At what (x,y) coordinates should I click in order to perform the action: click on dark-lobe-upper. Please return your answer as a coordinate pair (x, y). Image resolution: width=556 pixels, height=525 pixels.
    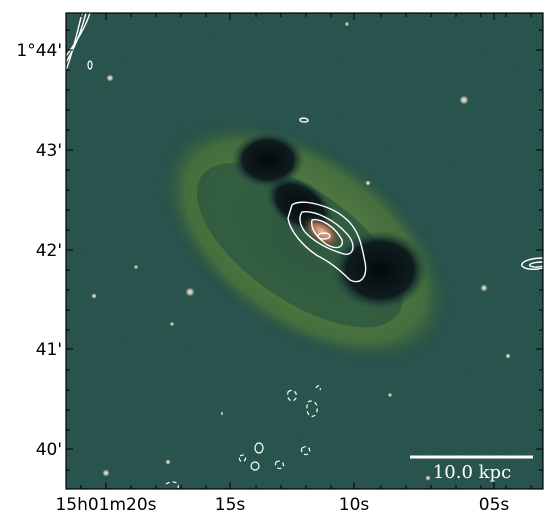
    Looking at the image, I should click on (268, 160).